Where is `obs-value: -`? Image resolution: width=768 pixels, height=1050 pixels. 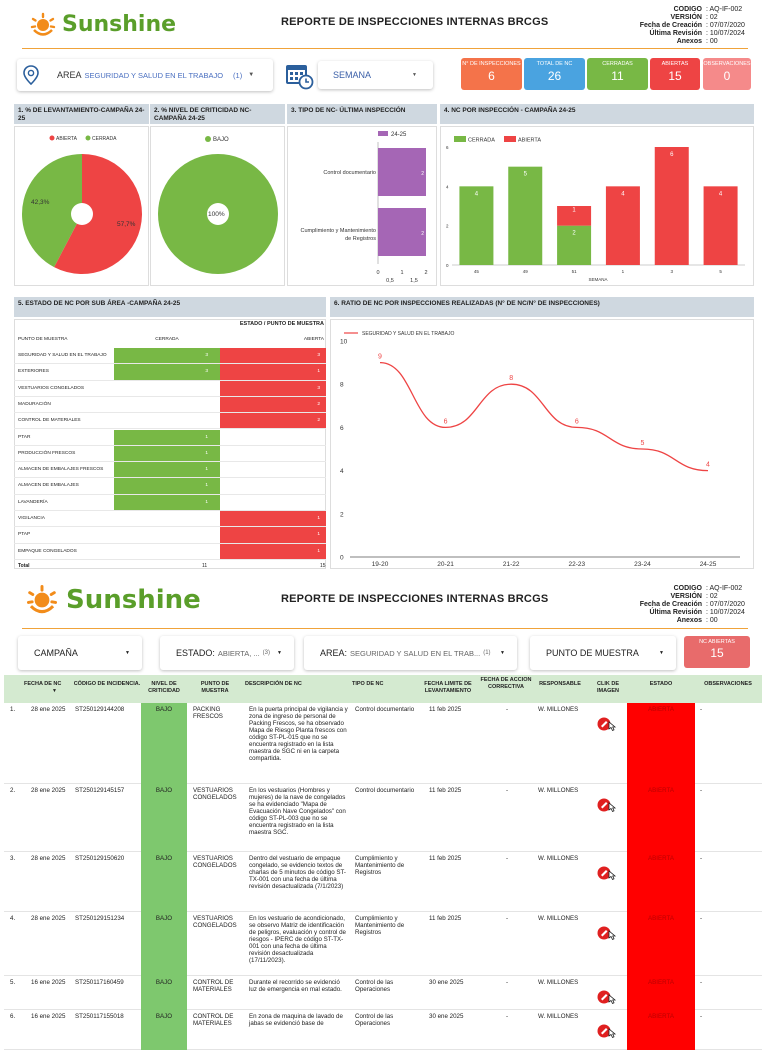 obs-value: - is located at coordinates (701, 982).